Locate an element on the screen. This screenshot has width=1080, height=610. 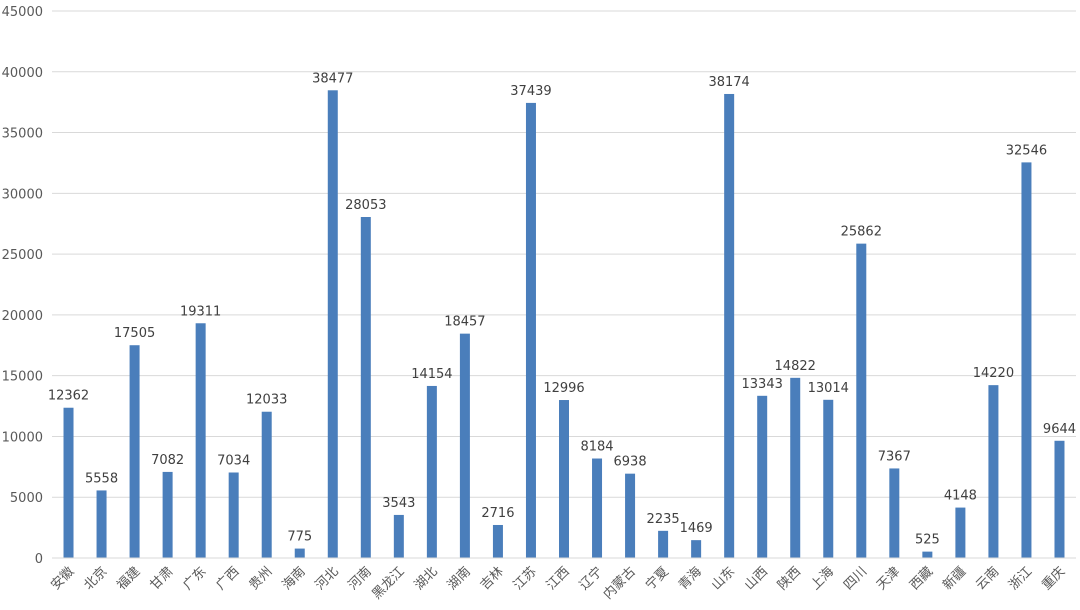
data-label: 17505 is located at coordinates (134, 333).